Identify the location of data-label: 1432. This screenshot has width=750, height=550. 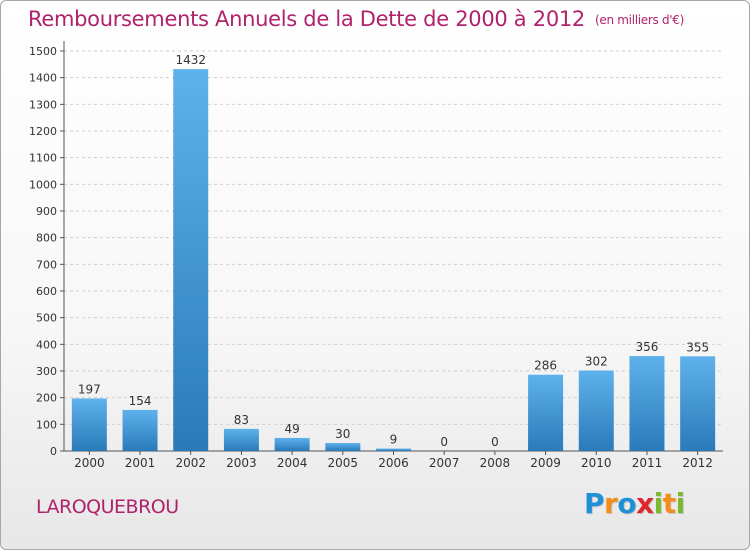
(190, 60).